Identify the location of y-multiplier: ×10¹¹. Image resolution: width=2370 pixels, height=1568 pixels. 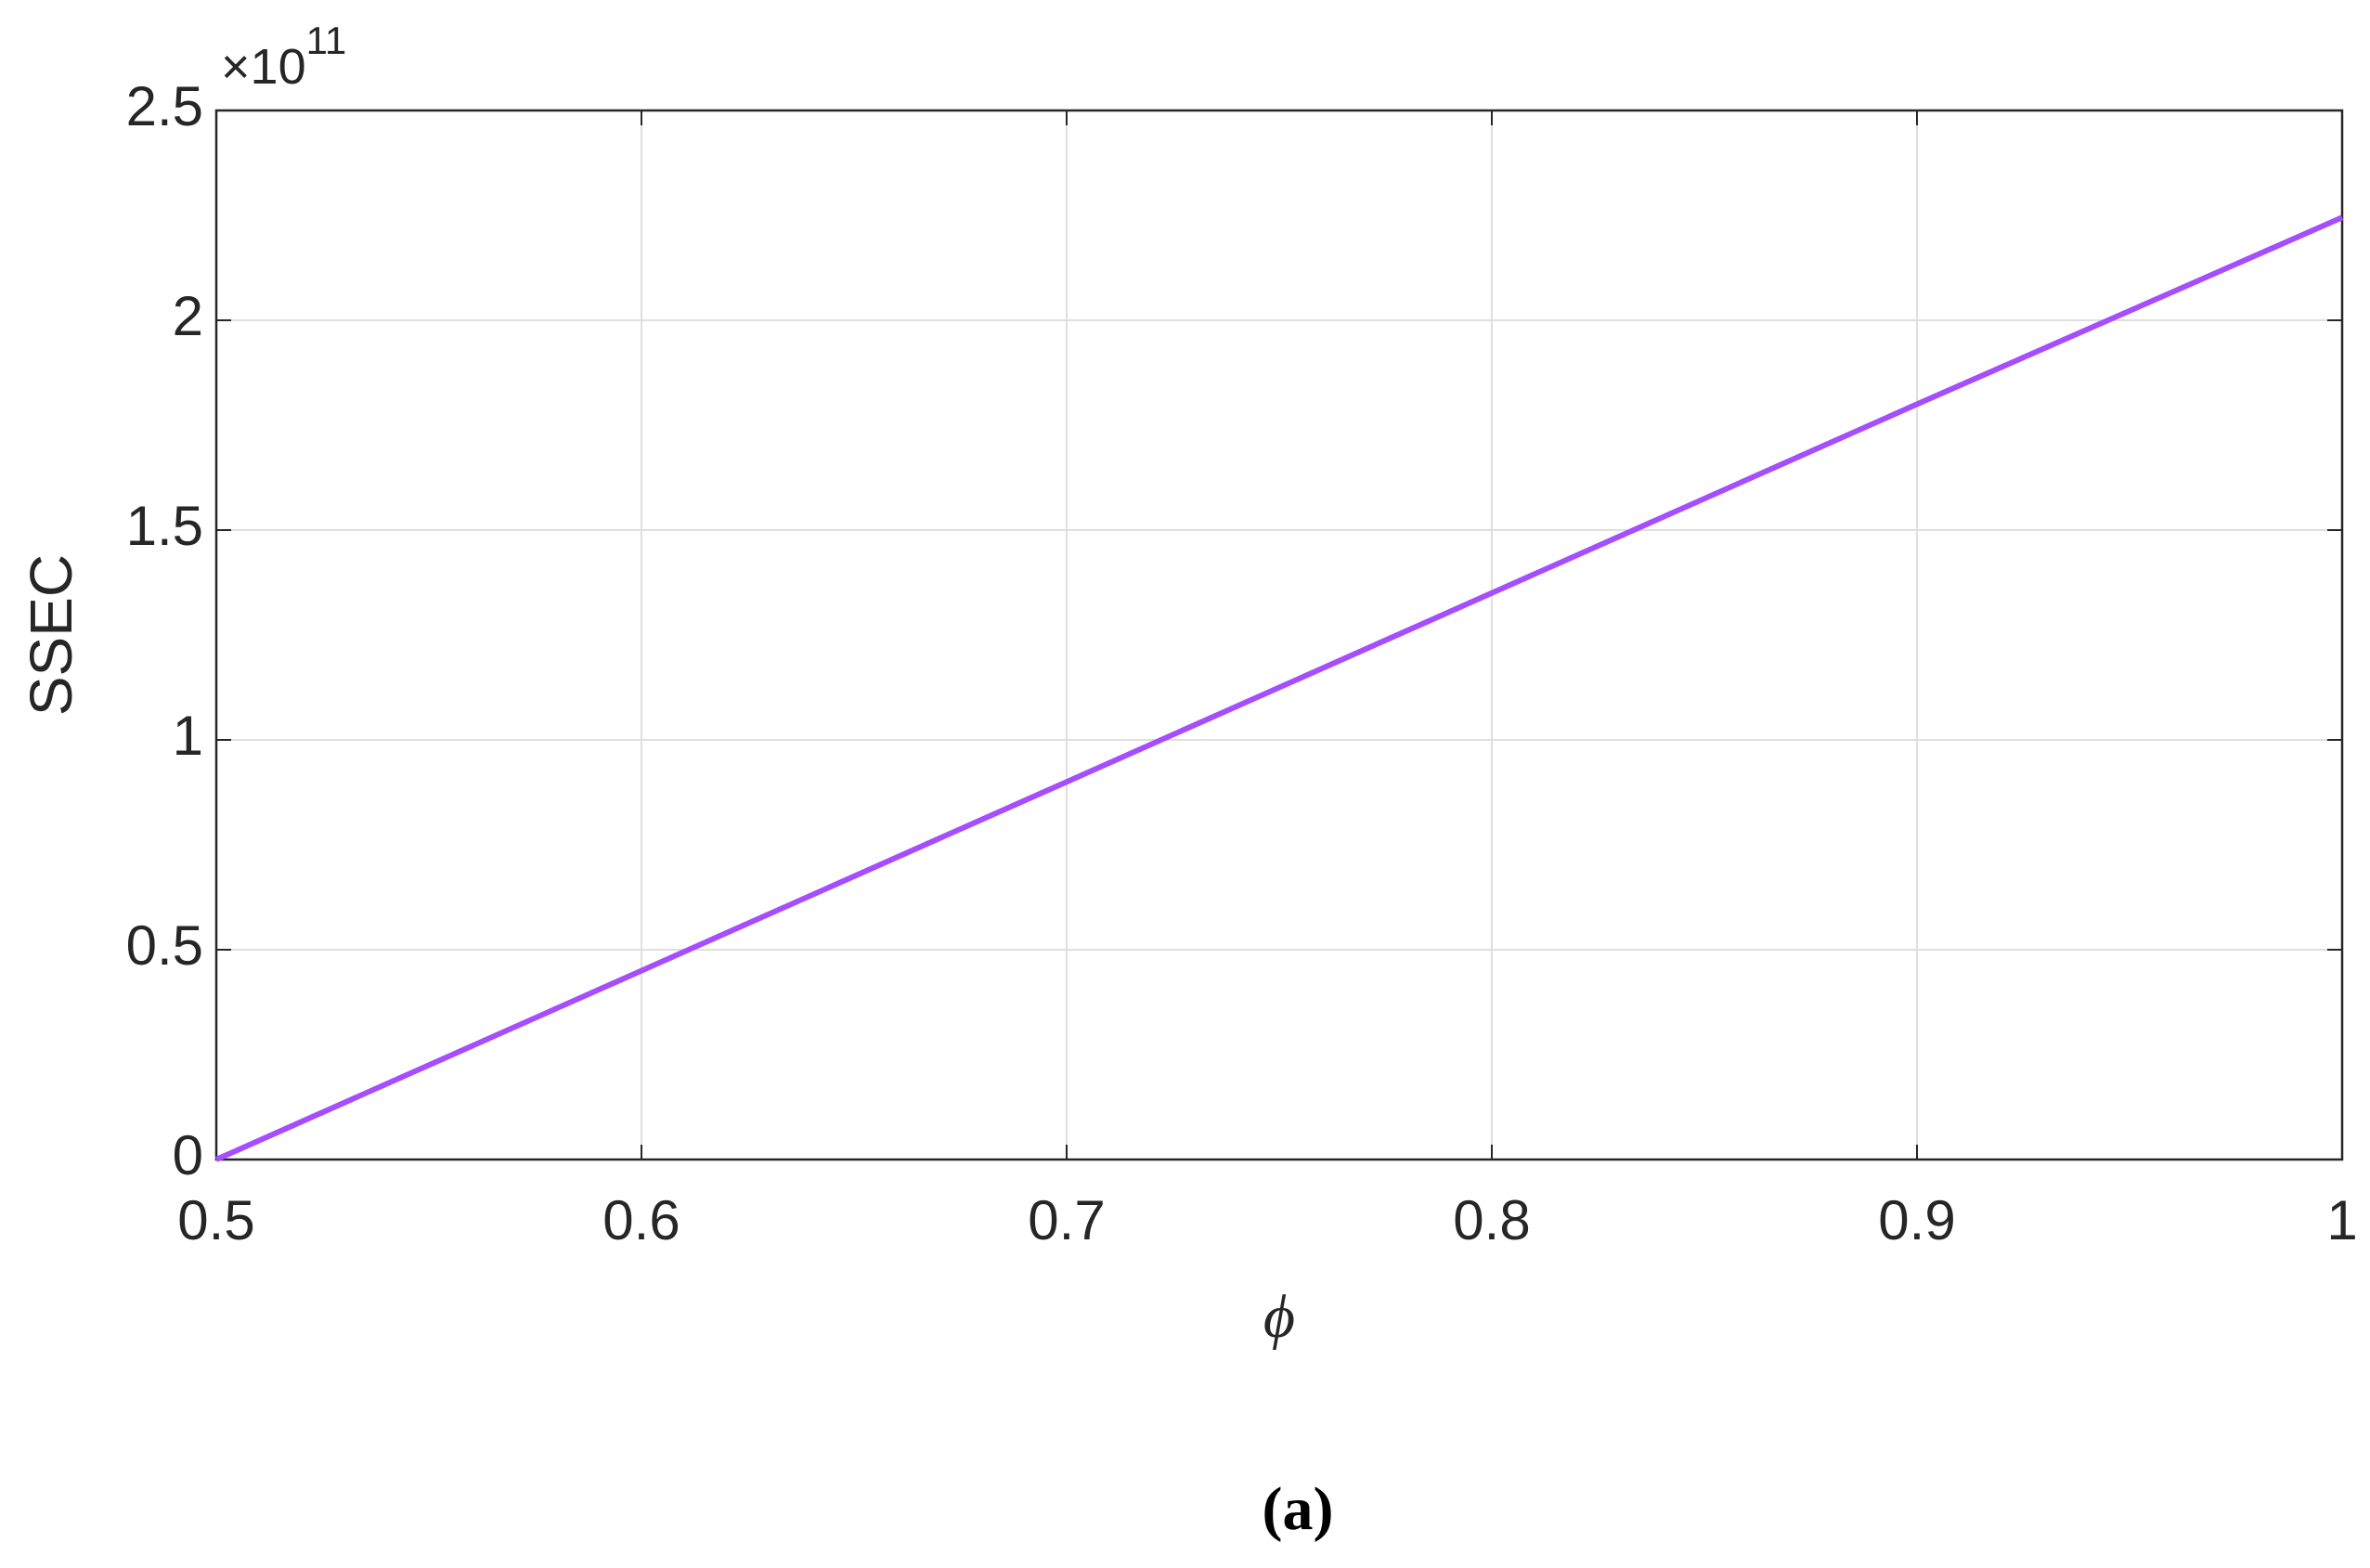
(283, 57).